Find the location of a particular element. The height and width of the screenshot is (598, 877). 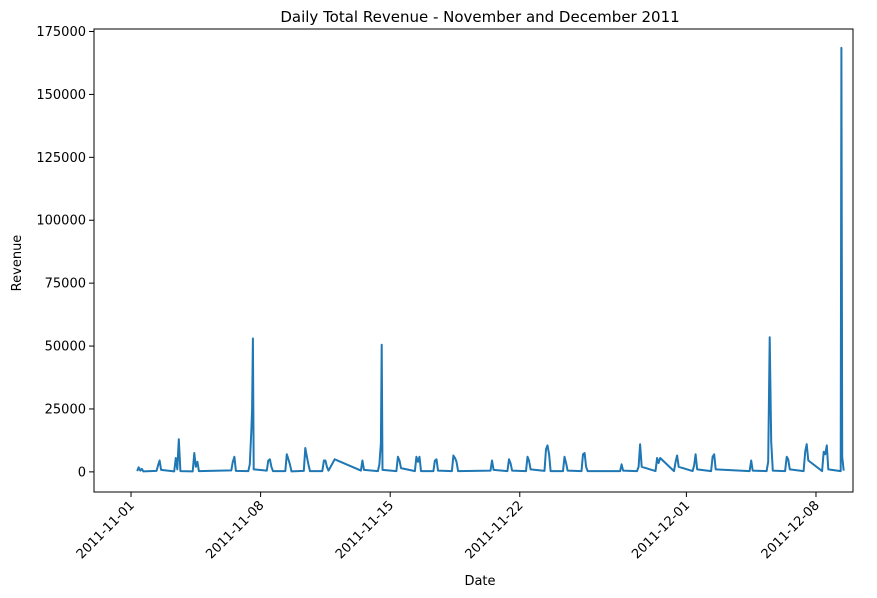

y-tick-label: 100000 is located at coordinates (61, 221).